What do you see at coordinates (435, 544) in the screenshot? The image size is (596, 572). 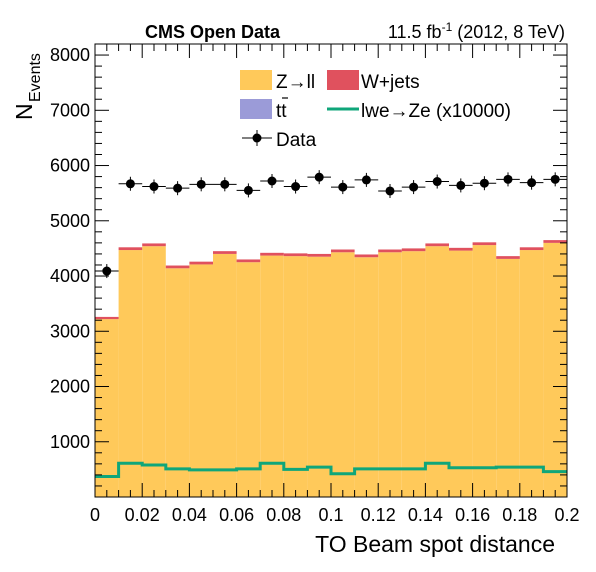 I see `x-axis-label: TO Beam spot distance` at bounding box center [435, 544].